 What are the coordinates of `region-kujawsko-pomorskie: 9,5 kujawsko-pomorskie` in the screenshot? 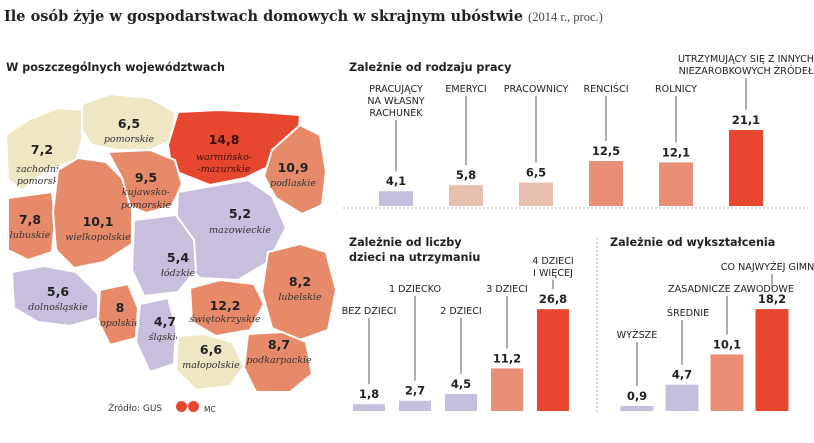 It's located at (145, 181).